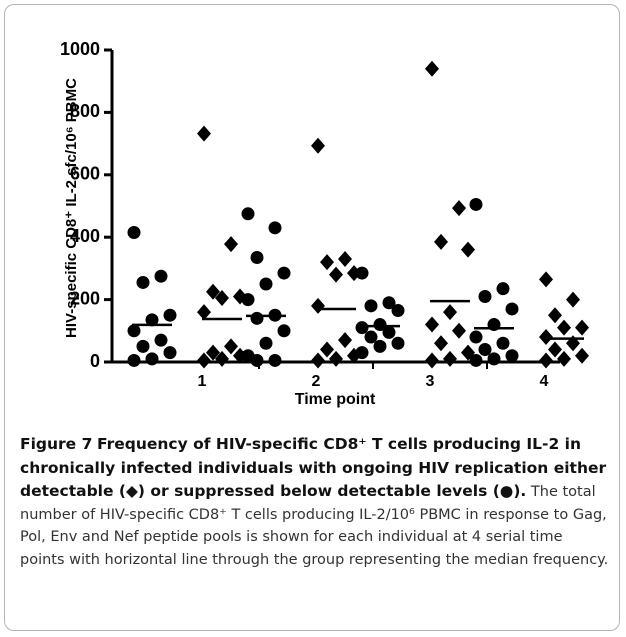 The image size is (626, 637). I want to click on y-tick-label: 600, so click(85, 174).